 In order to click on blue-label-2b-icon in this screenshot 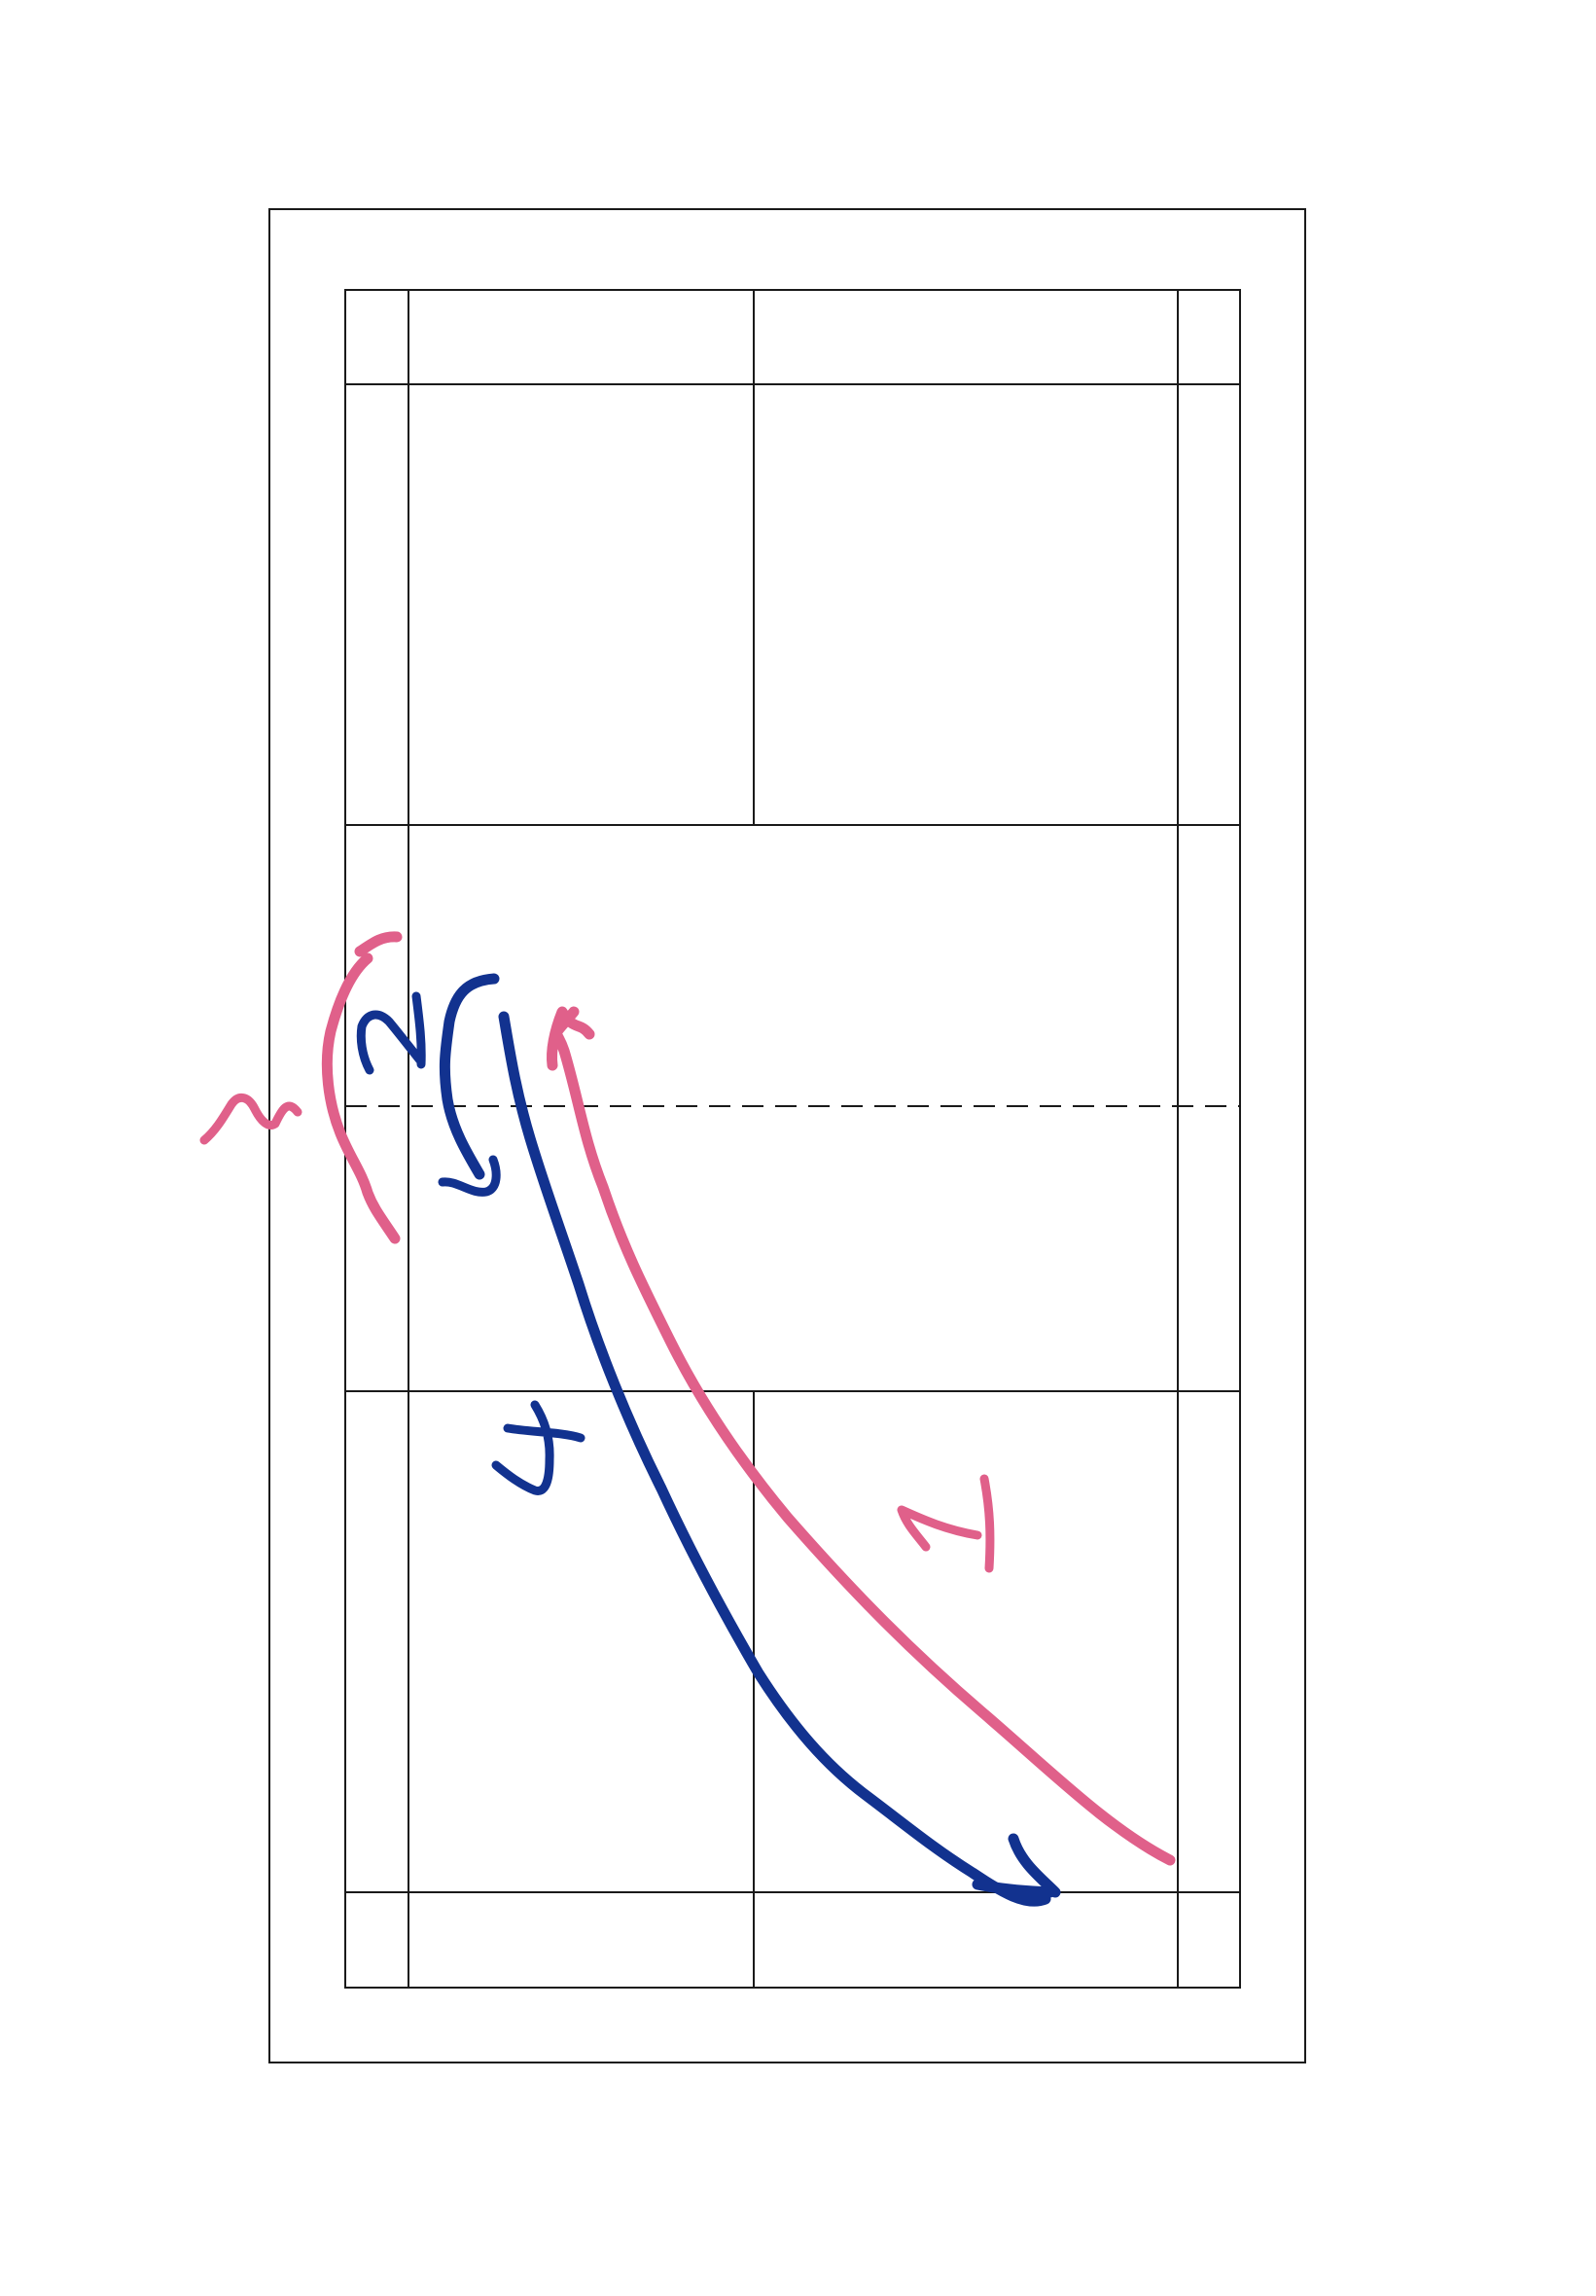, I will do `click(470, 1176)`.